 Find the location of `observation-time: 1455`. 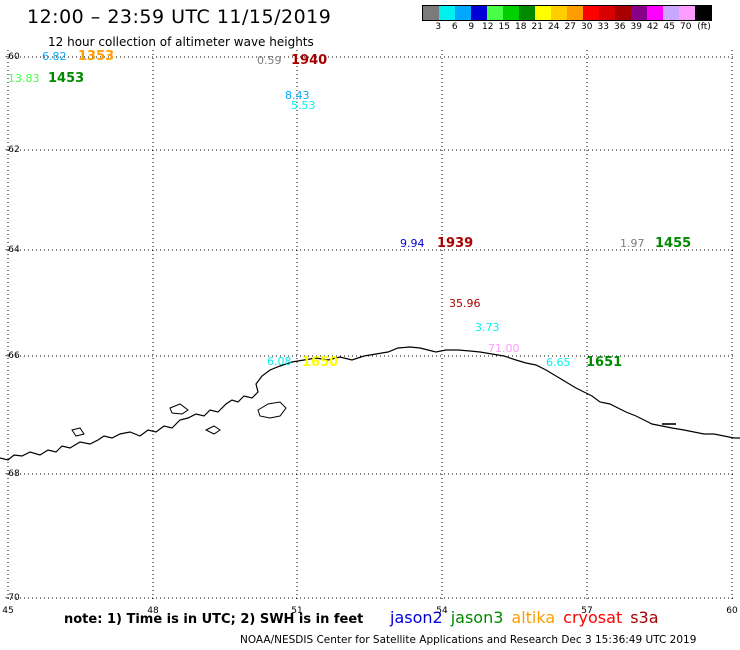

observation-time: 1455 is located at coordinates (673, 243).